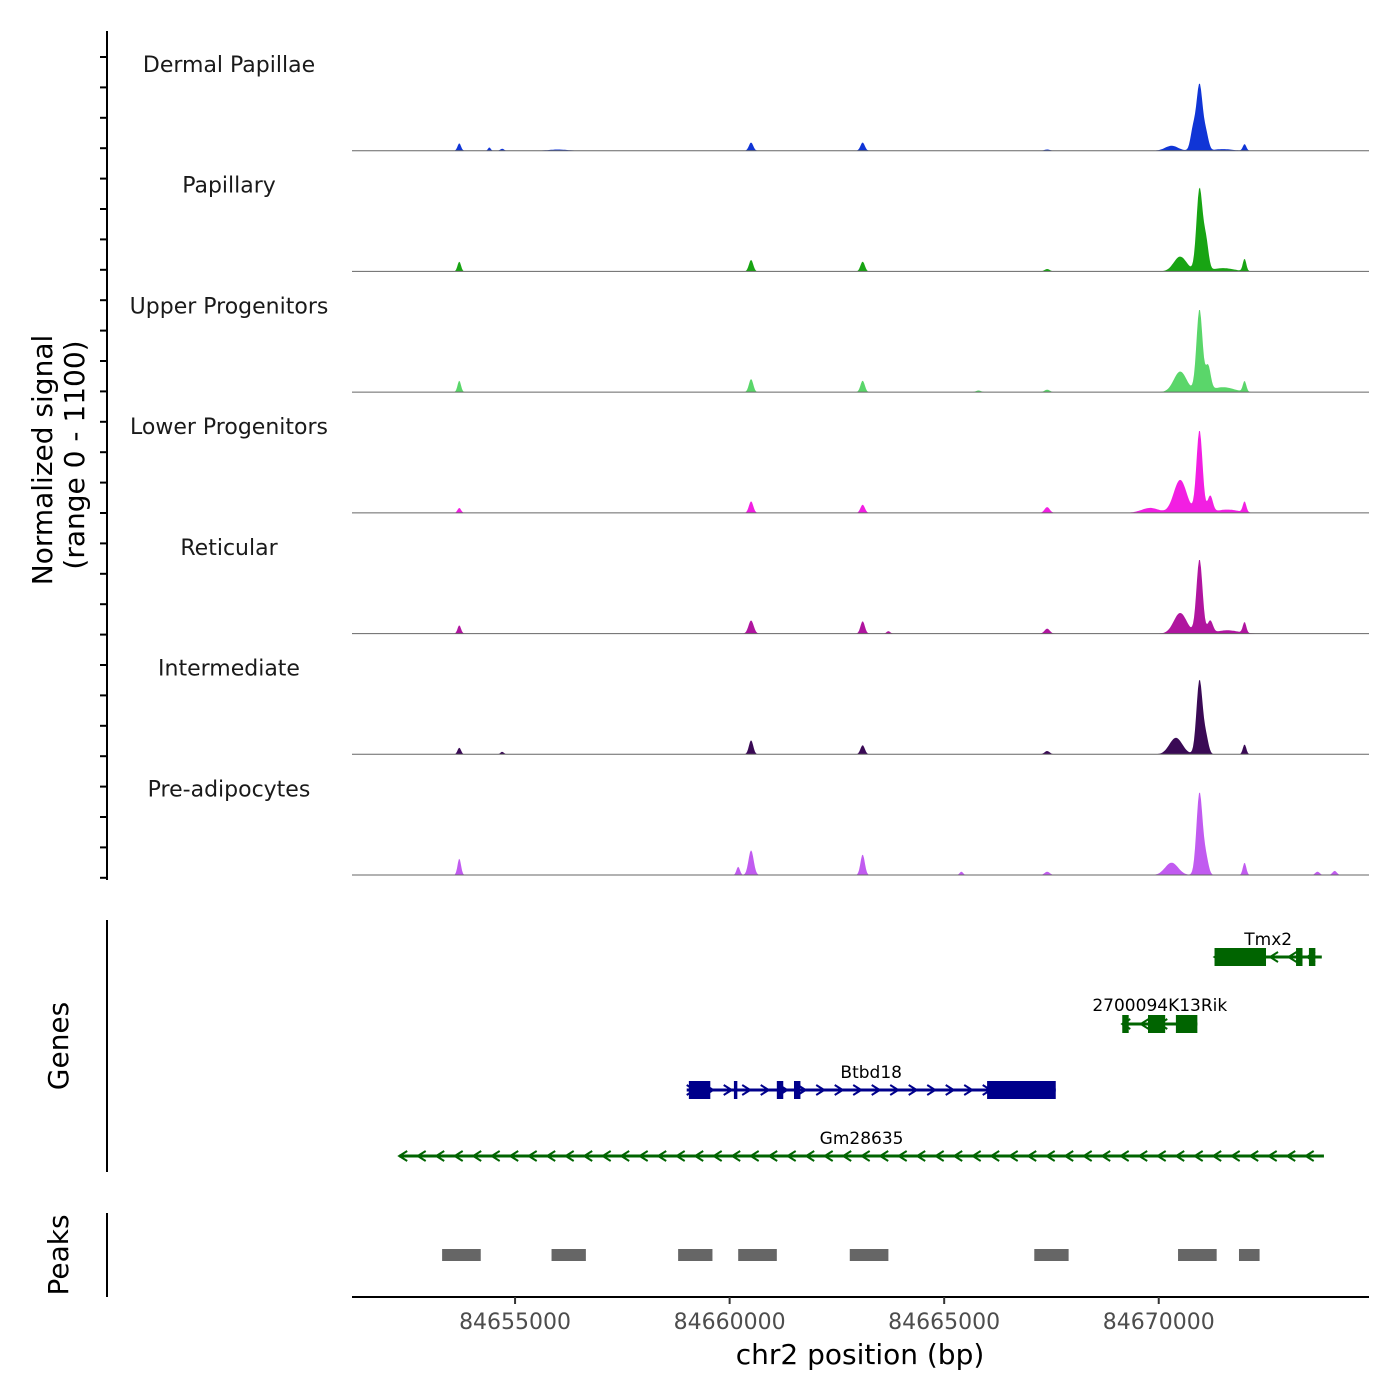 Image resolution: width=1400 pixels, height=1400 pixels. Describe the element at coordinates (860, 1046) in the screenshot. I see `gene-annotation-track: Tmx2 2700094K13Rik Btbd18 Gm28635` at that location.